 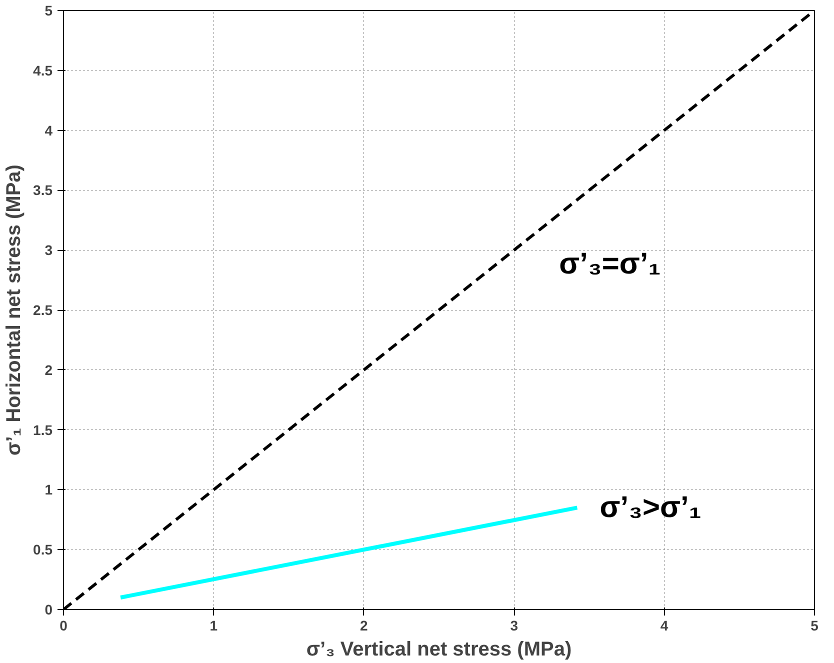 I want to click on x-tick-label: 4, so click(x=664, y=626).